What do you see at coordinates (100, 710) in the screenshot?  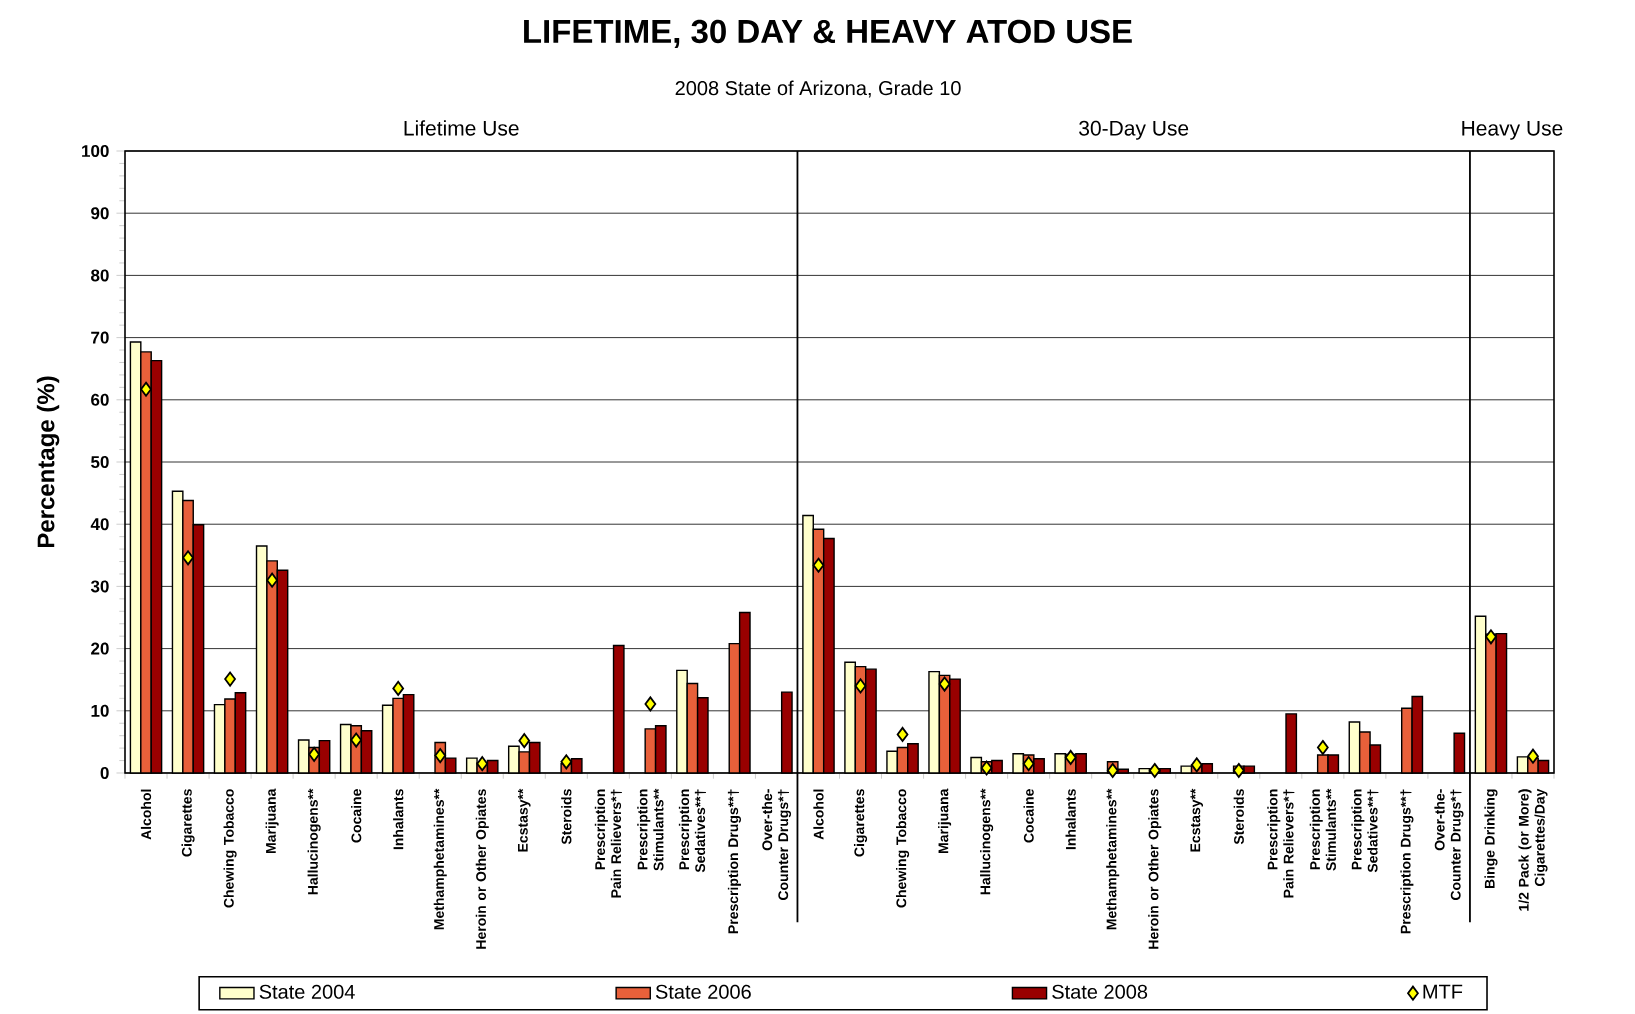 I see `y-tick-label: 10` at bounding box center [100, 710].